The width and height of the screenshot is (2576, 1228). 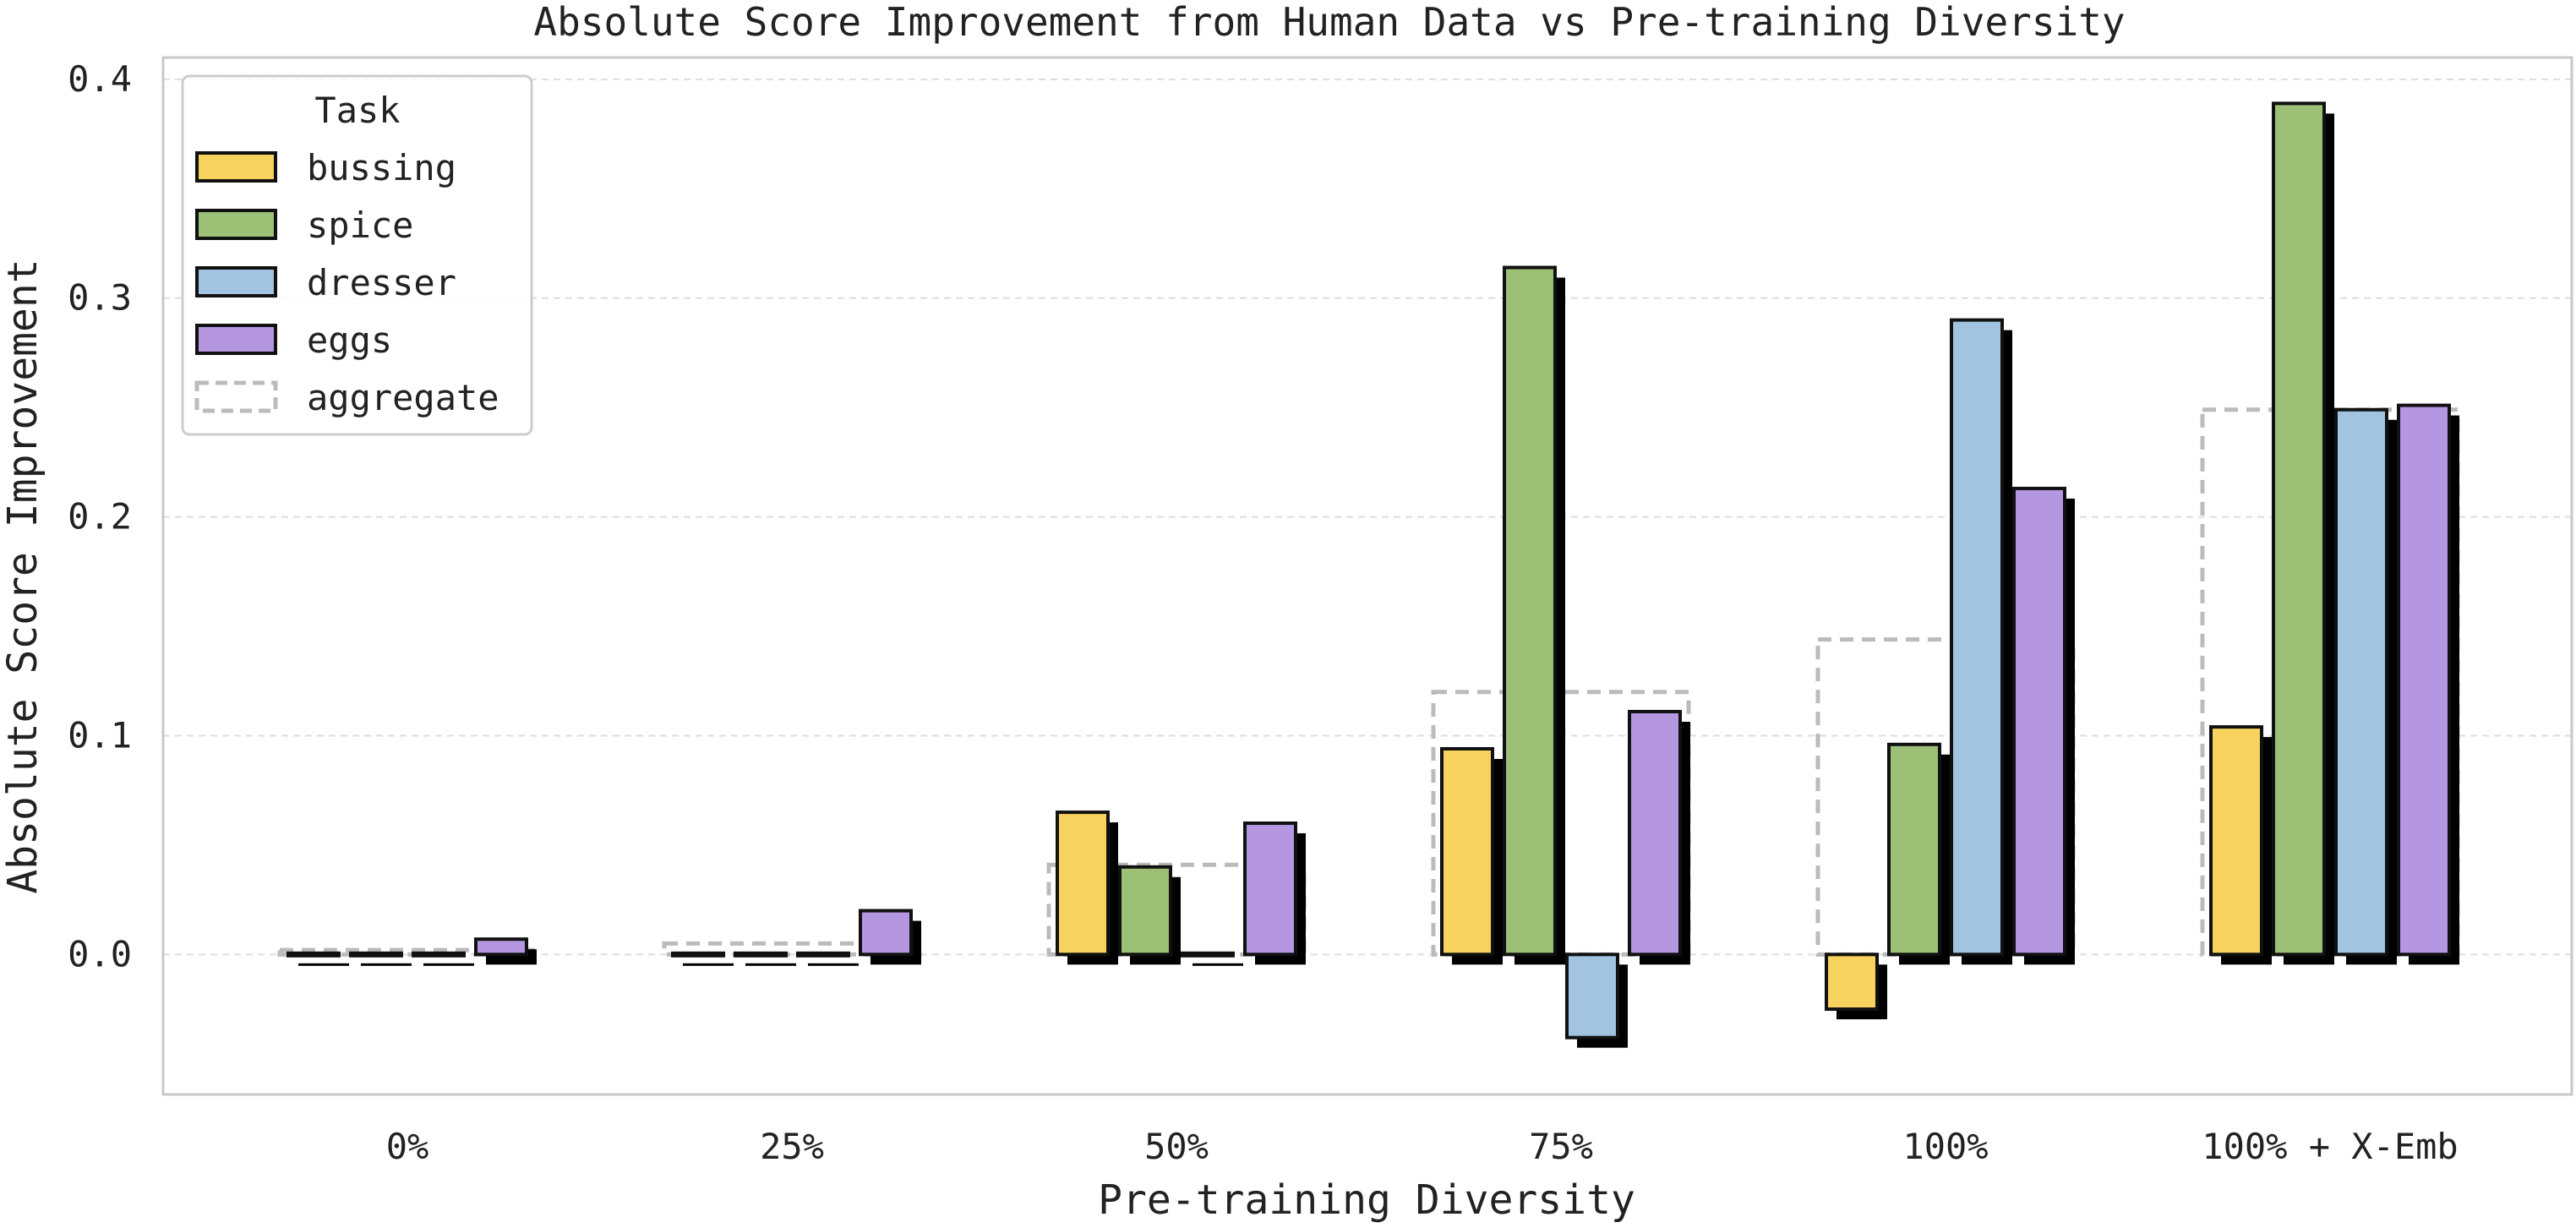 What do you see at coordinates (1422, 1146) in the screenshot?
I see `x-tick-labels: 0% 25% 50% 75% 100% 100% + X-Emb` at bounding box center [1422, 1146].